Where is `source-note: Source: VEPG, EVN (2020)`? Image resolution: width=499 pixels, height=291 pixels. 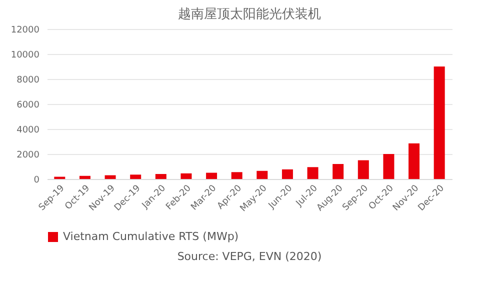 source-note: Source: VEPG, EVN (2020) is located at coordinates (249, 256).